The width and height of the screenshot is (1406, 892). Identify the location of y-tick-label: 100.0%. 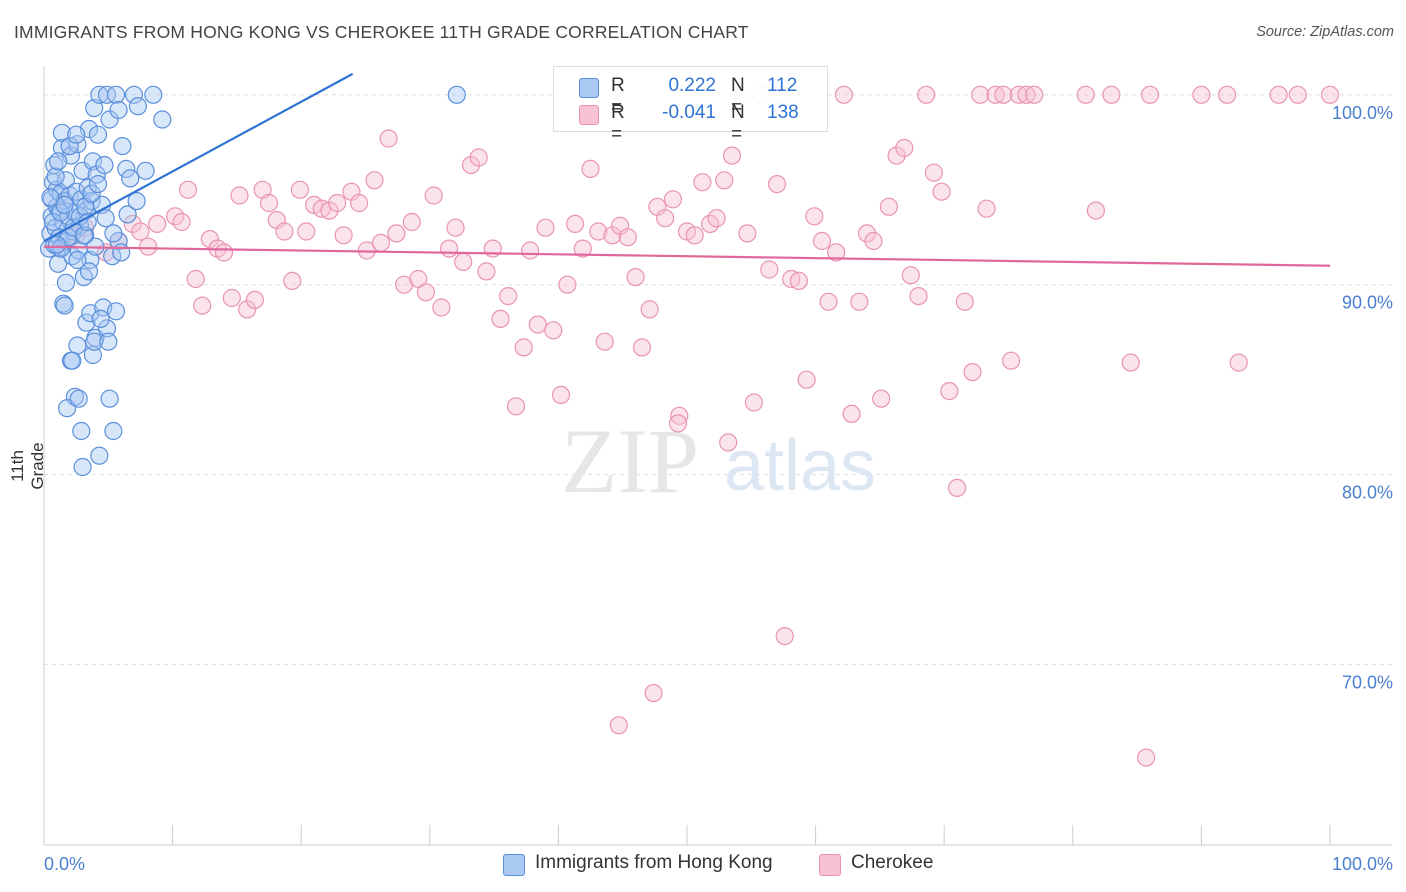
(1362, 113).